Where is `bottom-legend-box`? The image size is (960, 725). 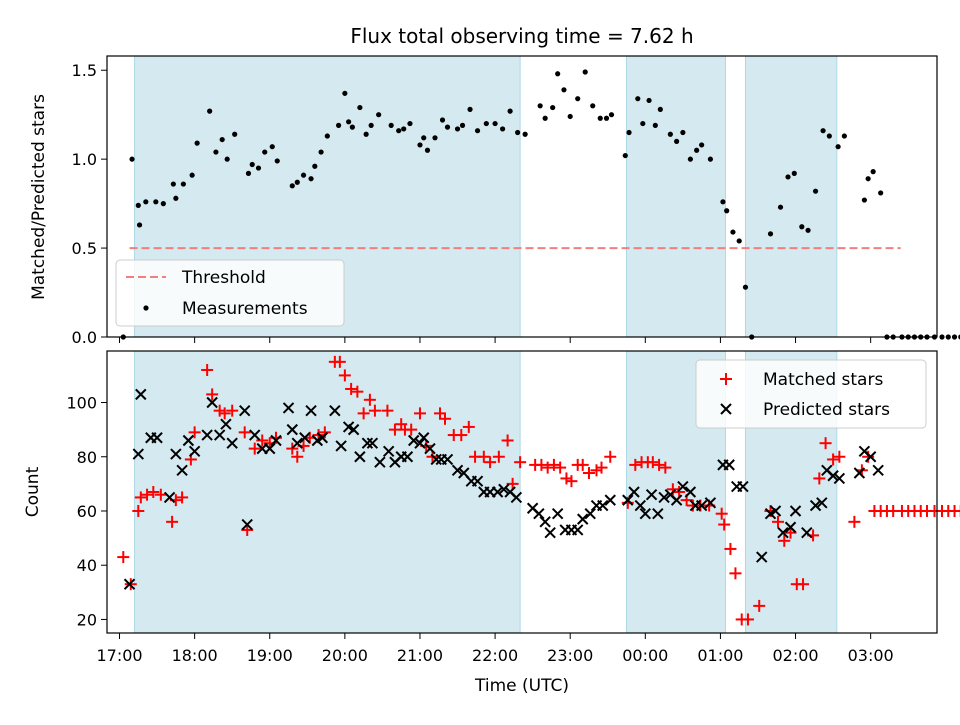 bottom-legend-box is located at coordinates (811, 394).